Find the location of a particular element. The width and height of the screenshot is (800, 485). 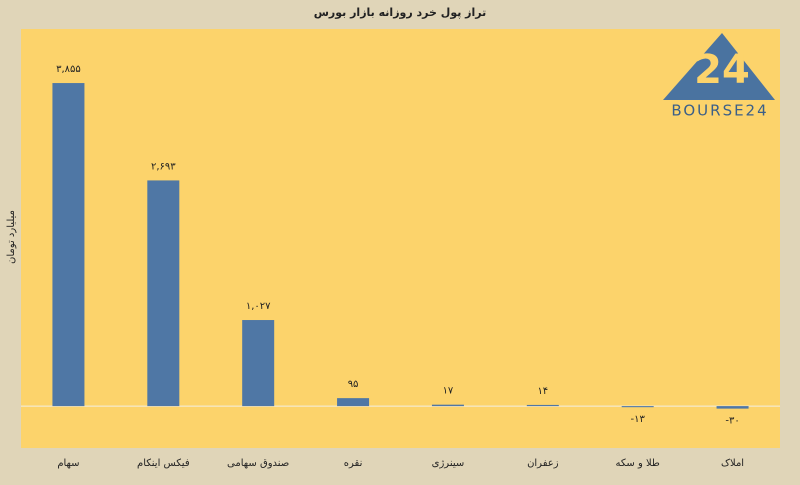

x-tick-label: املاک is located at coordinates (732, 463).